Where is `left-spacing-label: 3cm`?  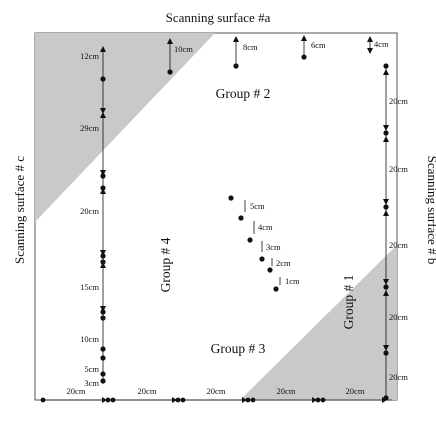
left-spacing-label: 3cm is located at coordinates (91, 383).